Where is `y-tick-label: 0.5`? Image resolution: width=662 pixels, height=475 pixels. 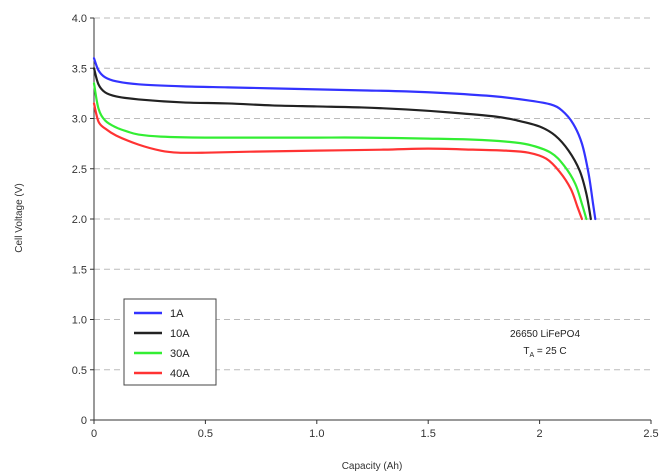
y-tick-label: 0.5 is located at coordinates (79, 371).